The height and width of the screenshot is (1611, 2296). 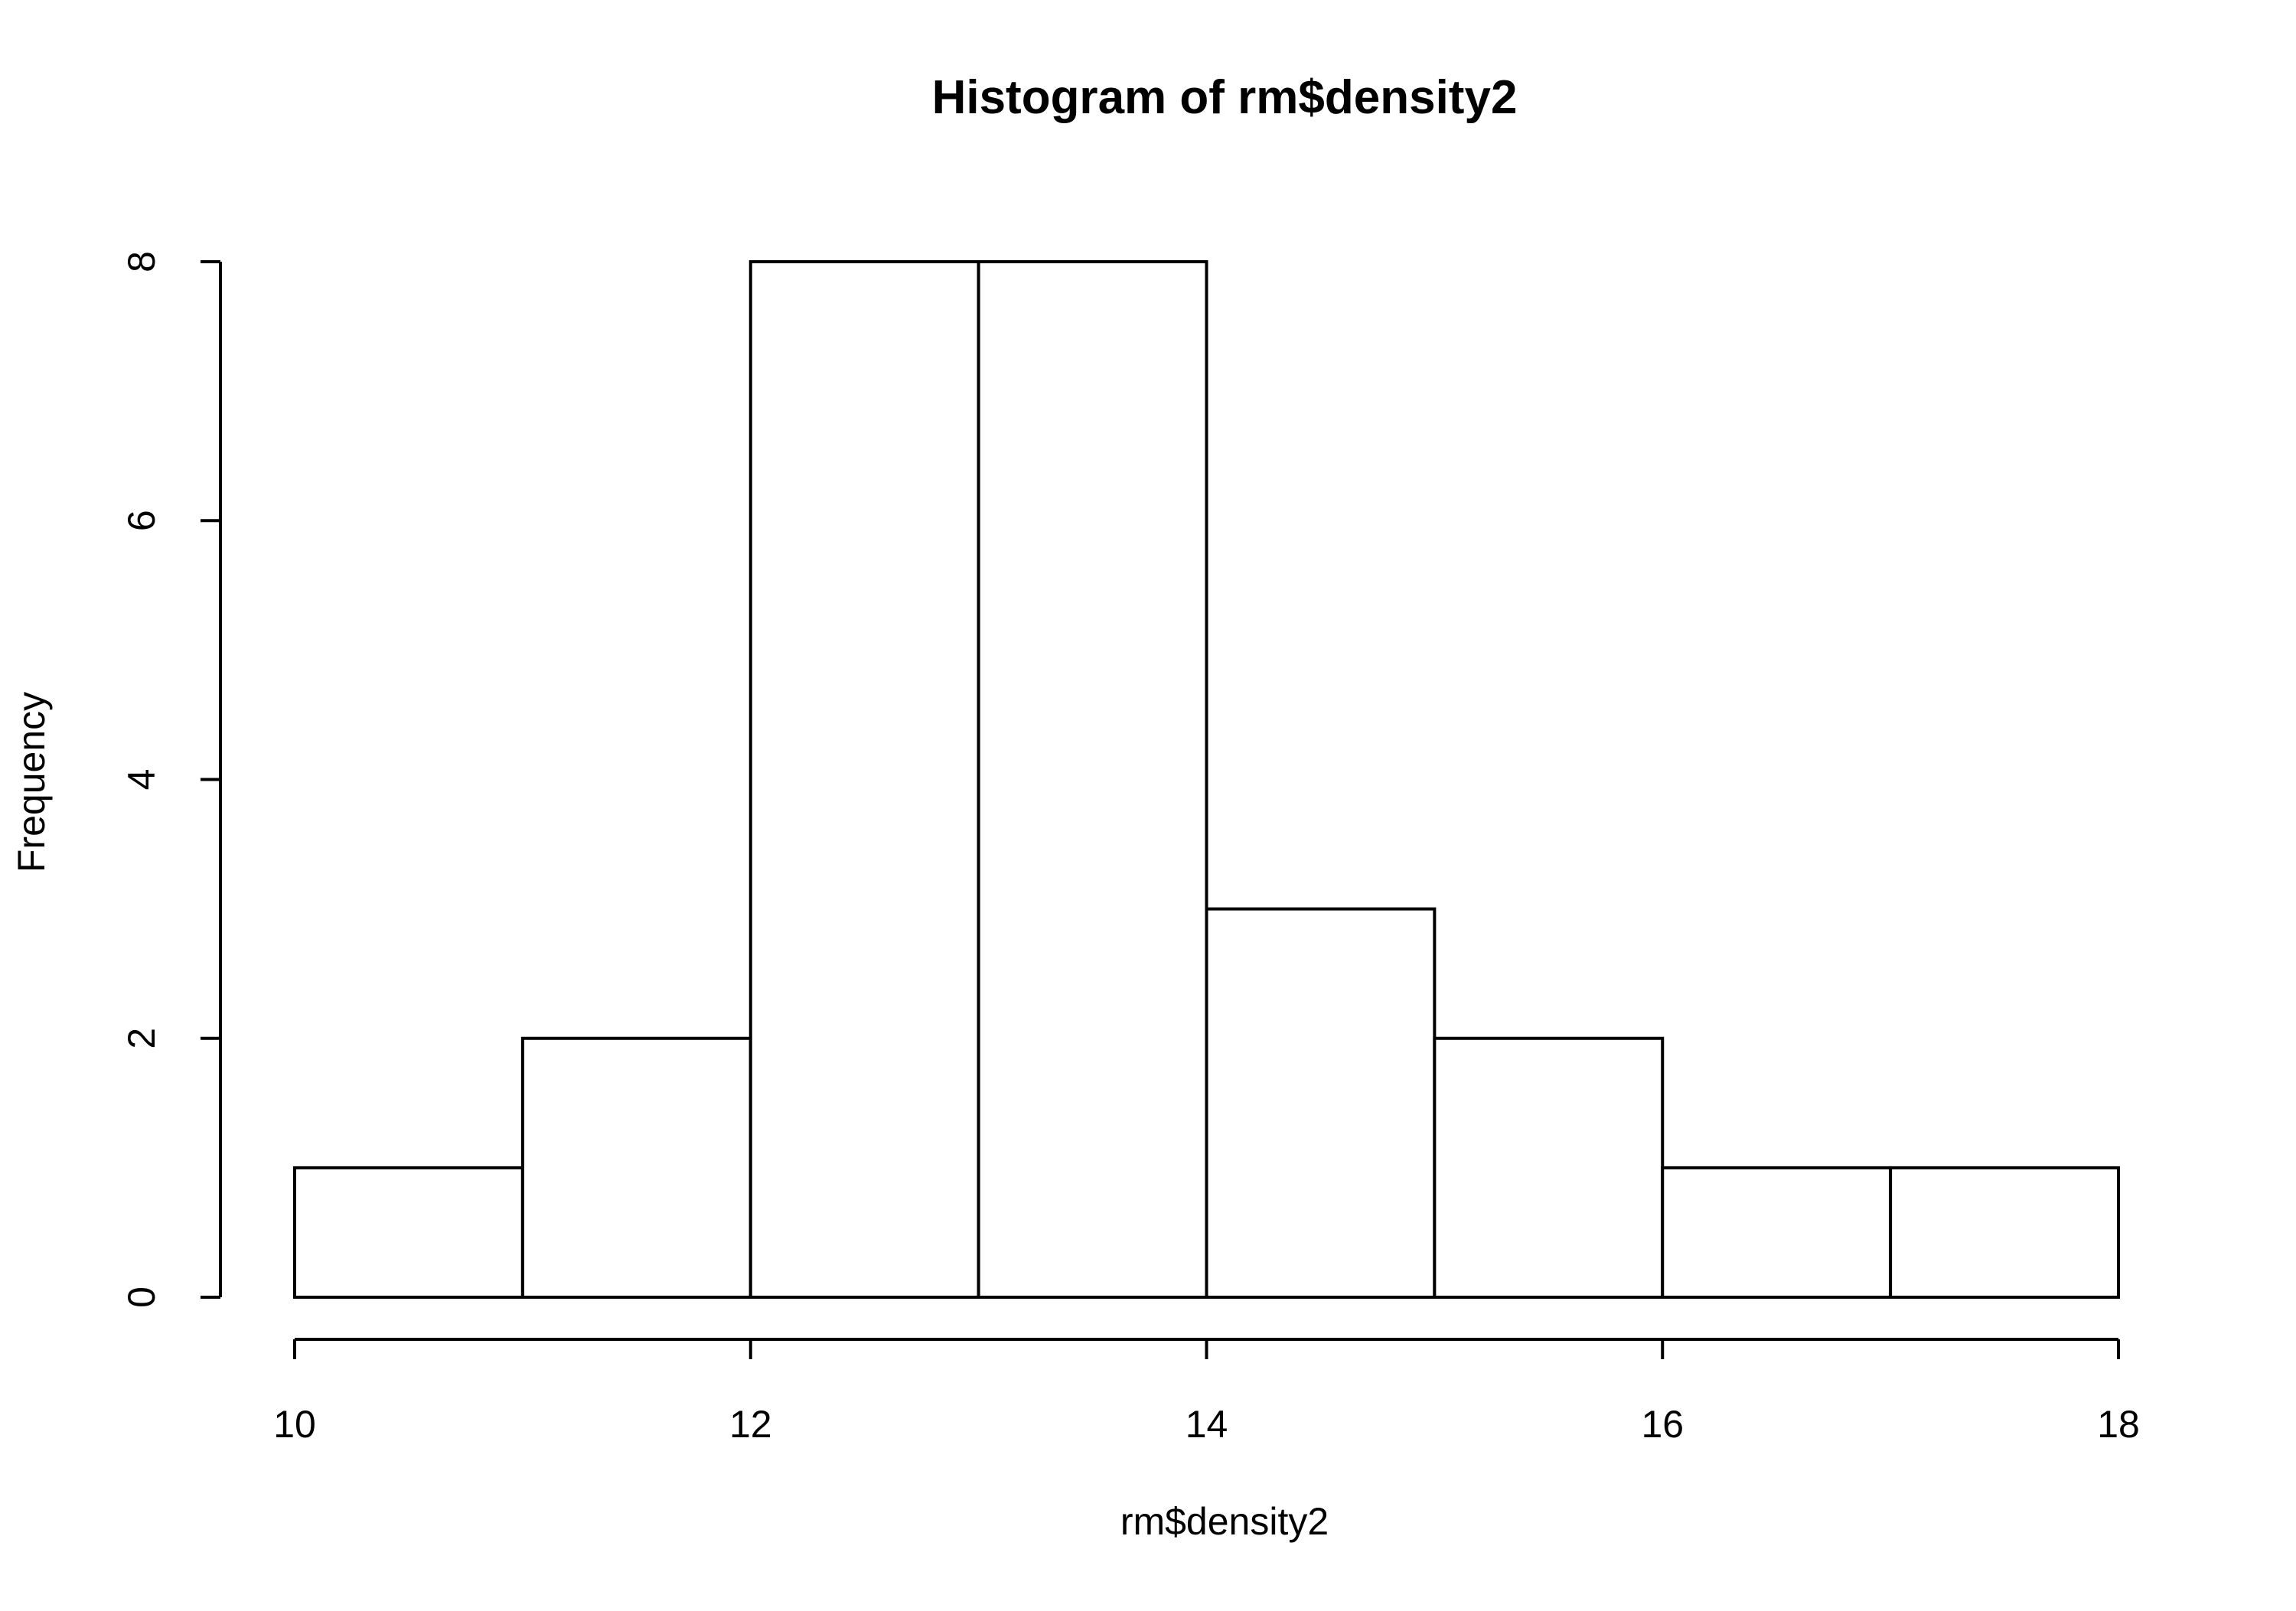 What do you see at coordinates (2118, 1424) in the screenshot?
I see `x-tick-label-4: 18` at bounding box center [2118, 1424].